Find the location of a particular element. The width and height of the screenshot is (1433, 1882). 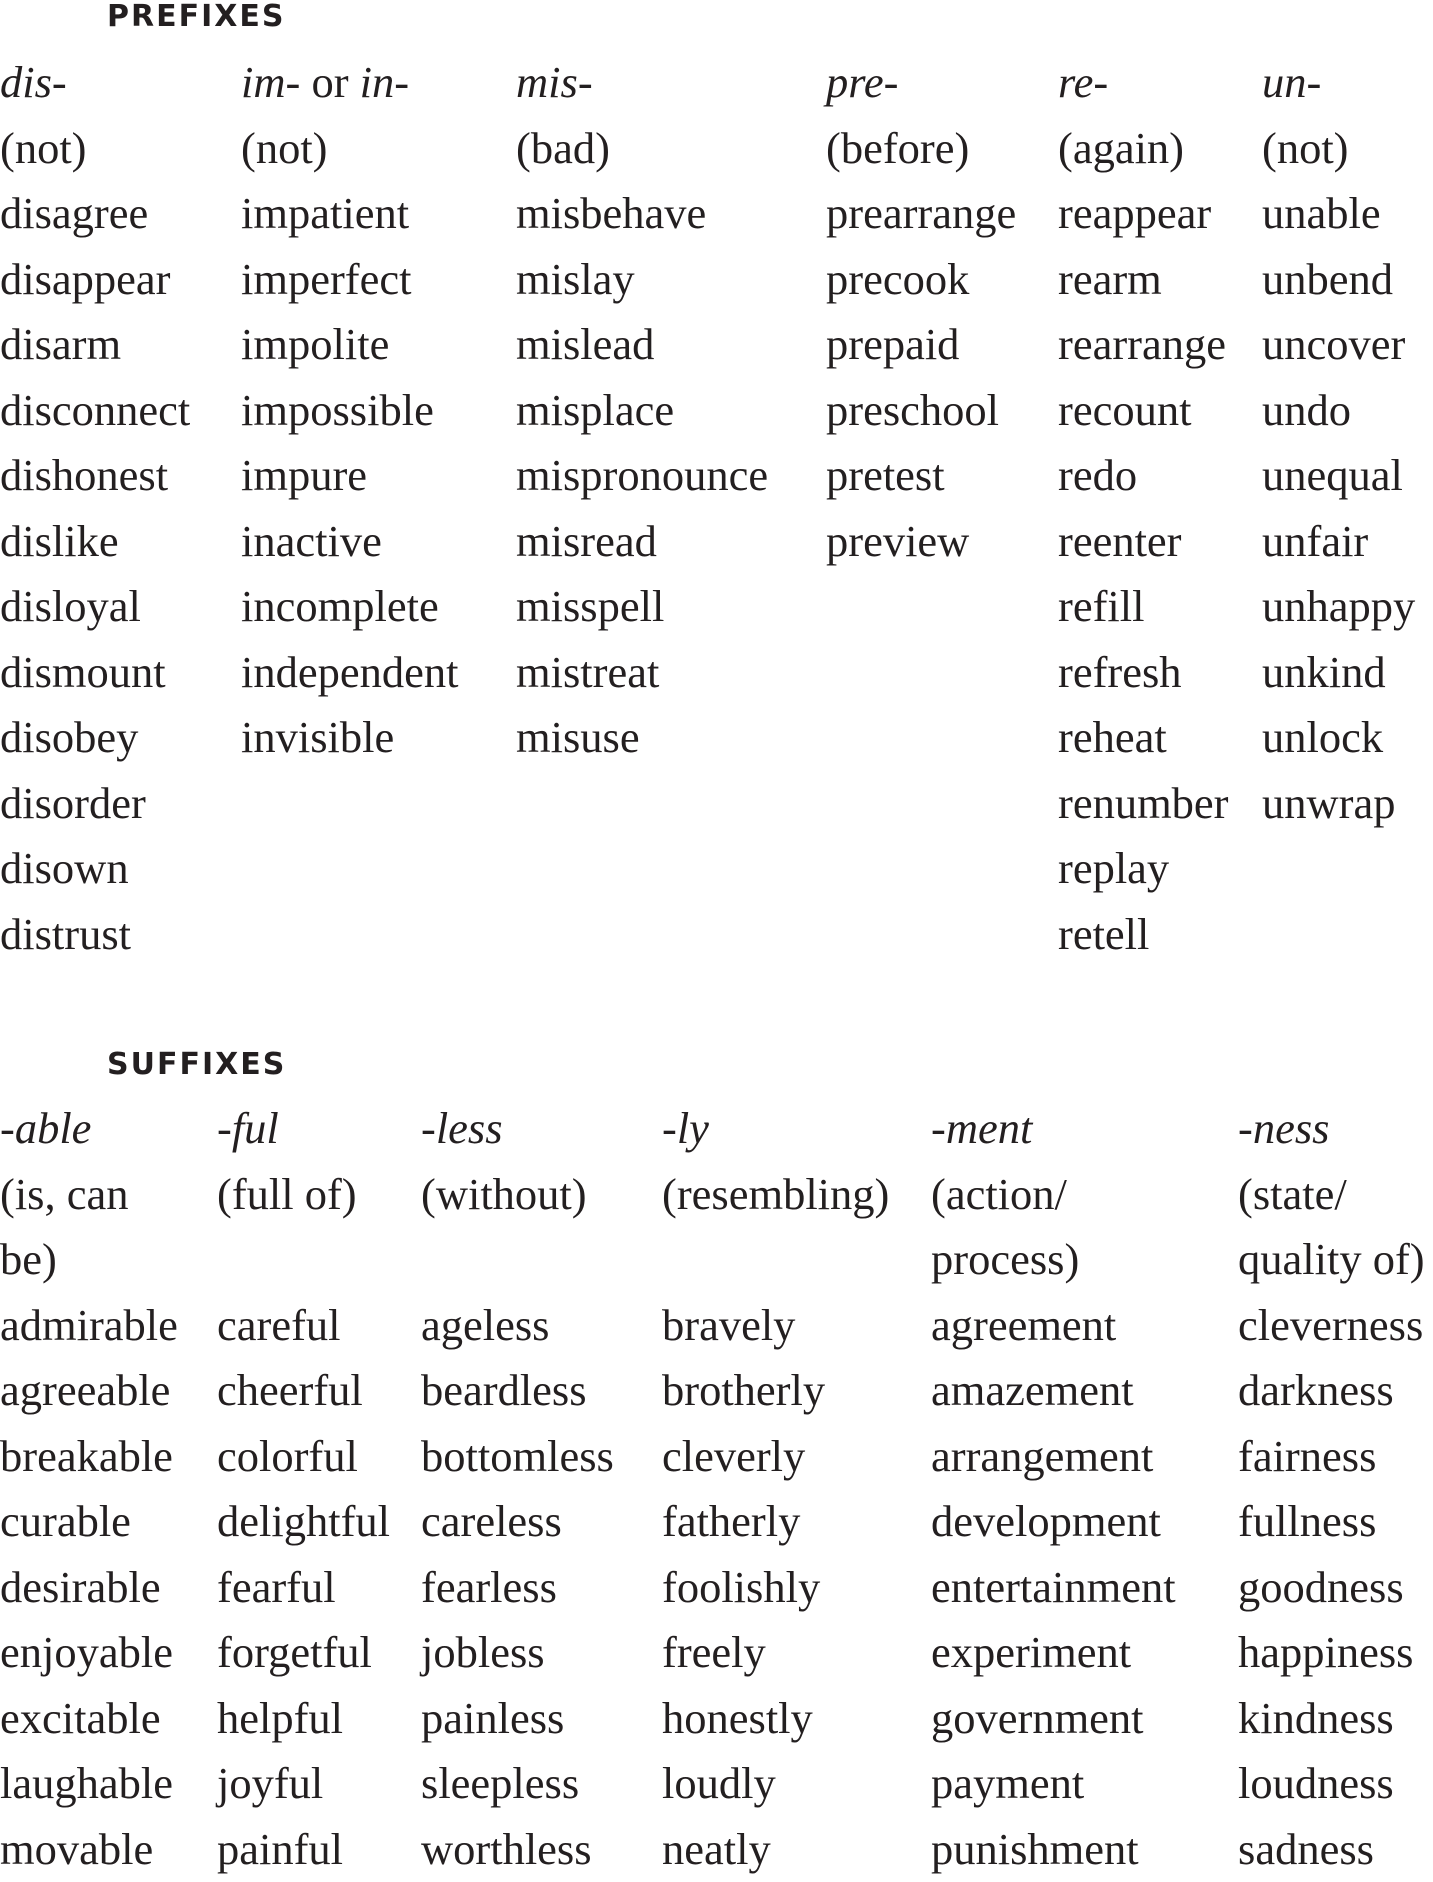

example-word: uncover is located at coordinates (1338, 345).